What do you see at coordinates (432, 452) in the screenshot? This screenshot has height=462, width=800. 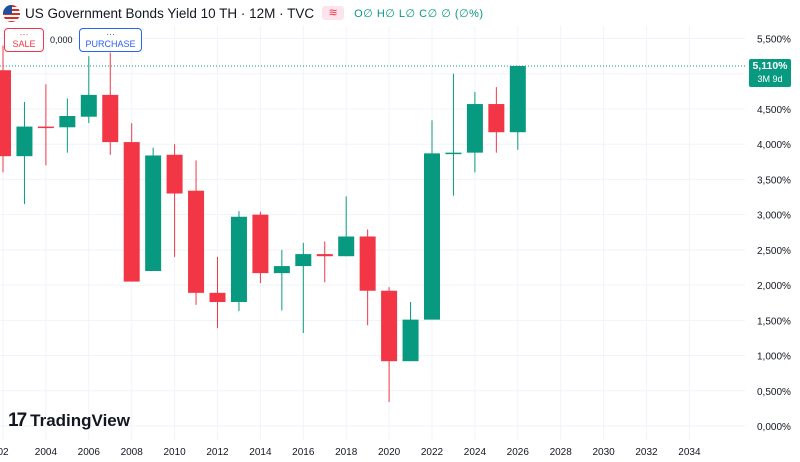 I see `x-tick-label: 2022` at bounding box center [432, 452].